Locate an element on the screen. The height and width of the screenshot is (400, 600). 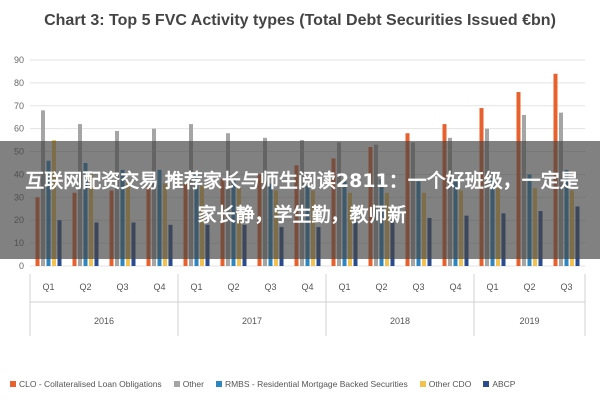
y-tick-label: 90 is located at coordinates (19, 60).